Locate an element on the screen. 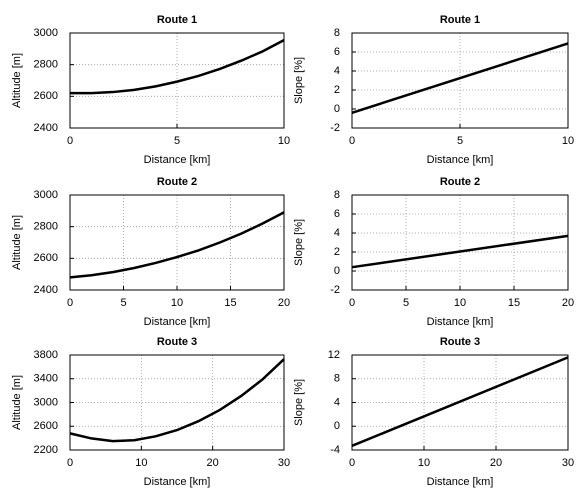 This screenshot has width=582, height=502. y-tick-label: 3800 is located at coordinates (46, 355).